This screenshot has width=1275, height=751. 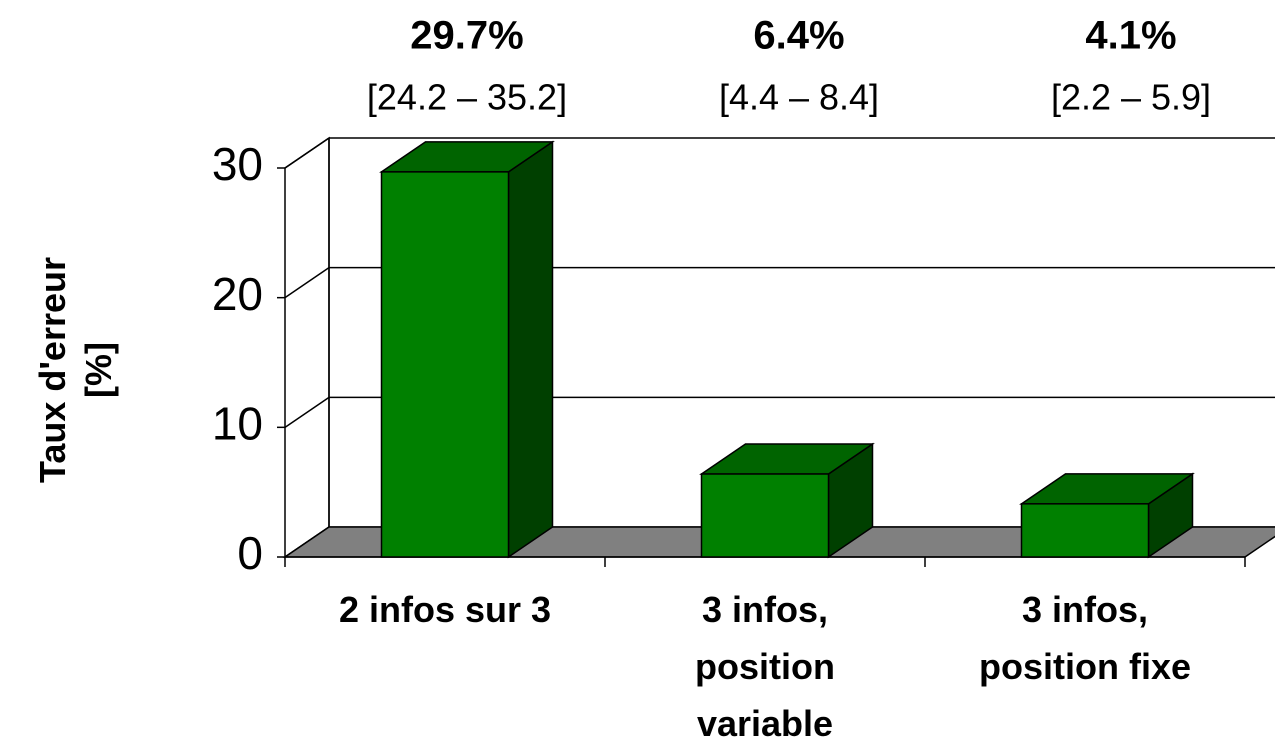 What do you see at coordinates (237, 164) in the screenshot?
I see `y-tick-label: 30` at bounding box center [237, 164].